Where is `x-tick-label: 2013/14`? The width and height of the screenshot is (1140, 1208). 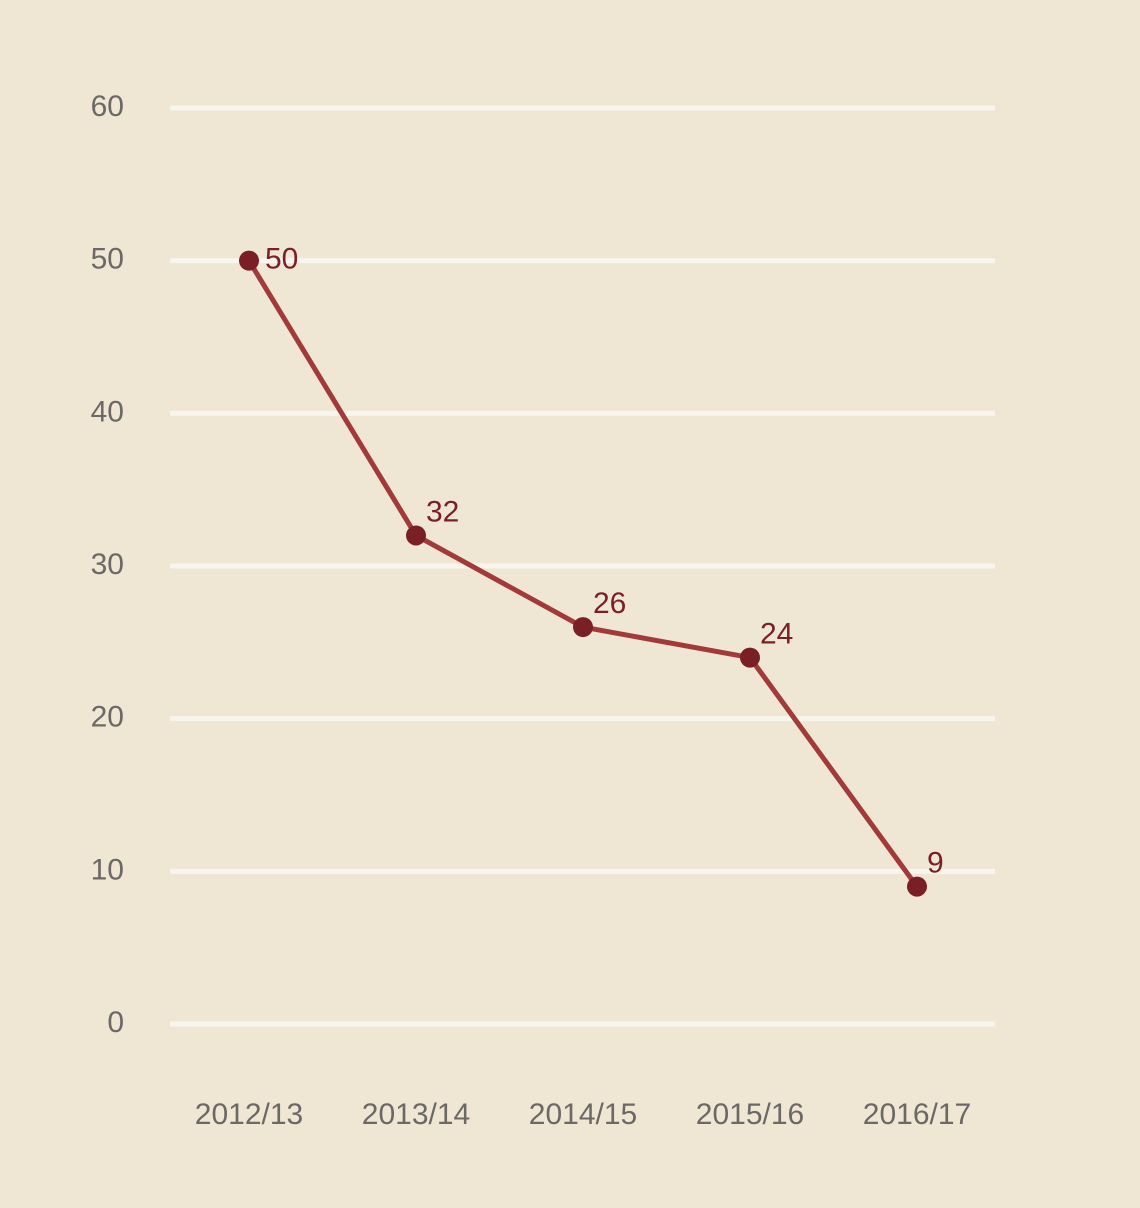 x-tick-label: 2013/14 is located at coordinates (416, 1114).